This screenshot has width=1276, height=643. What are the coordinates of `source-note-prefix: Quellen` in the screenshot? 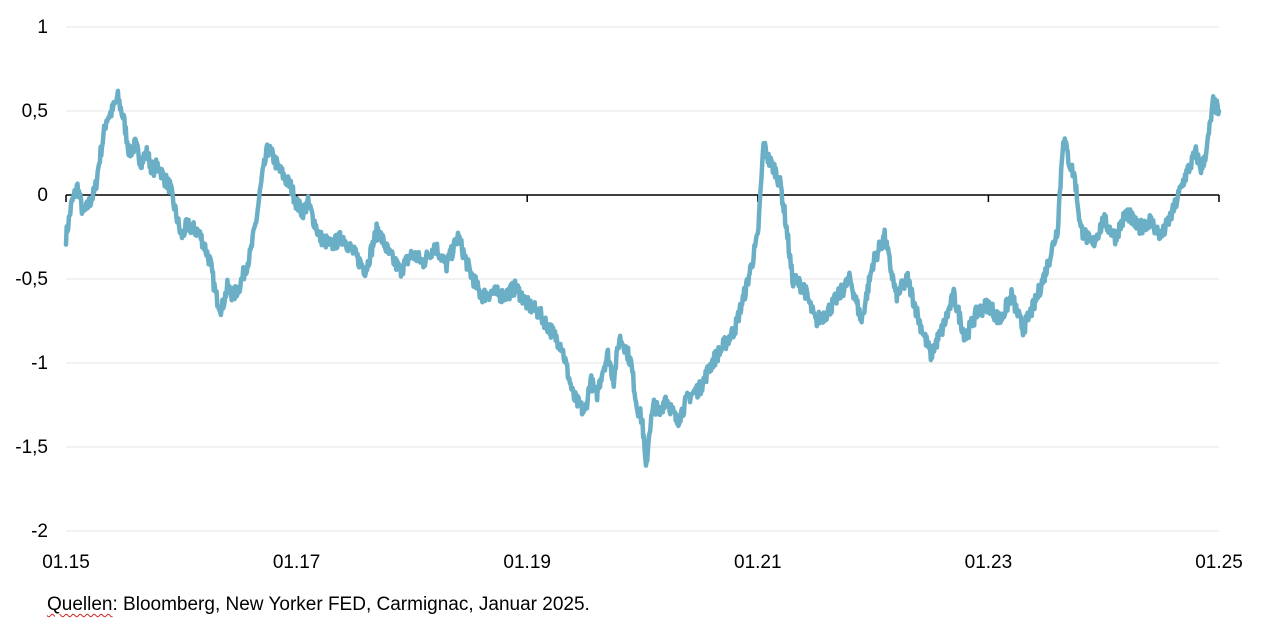 It's located at (80, 604).